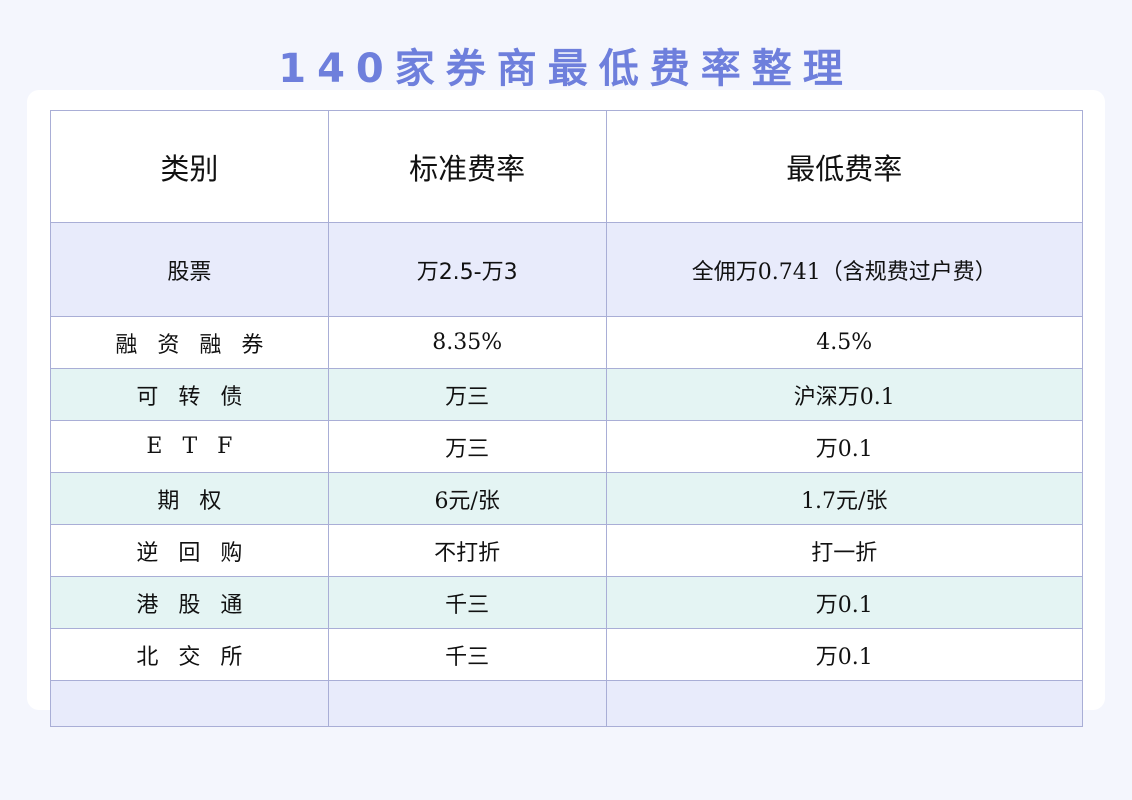 The height and width of the screenshot is (800, 1132). Describe the element at coordinates (467, 269) in the screenshot. I see `cell-standard: 万2.5-万3` at that location.